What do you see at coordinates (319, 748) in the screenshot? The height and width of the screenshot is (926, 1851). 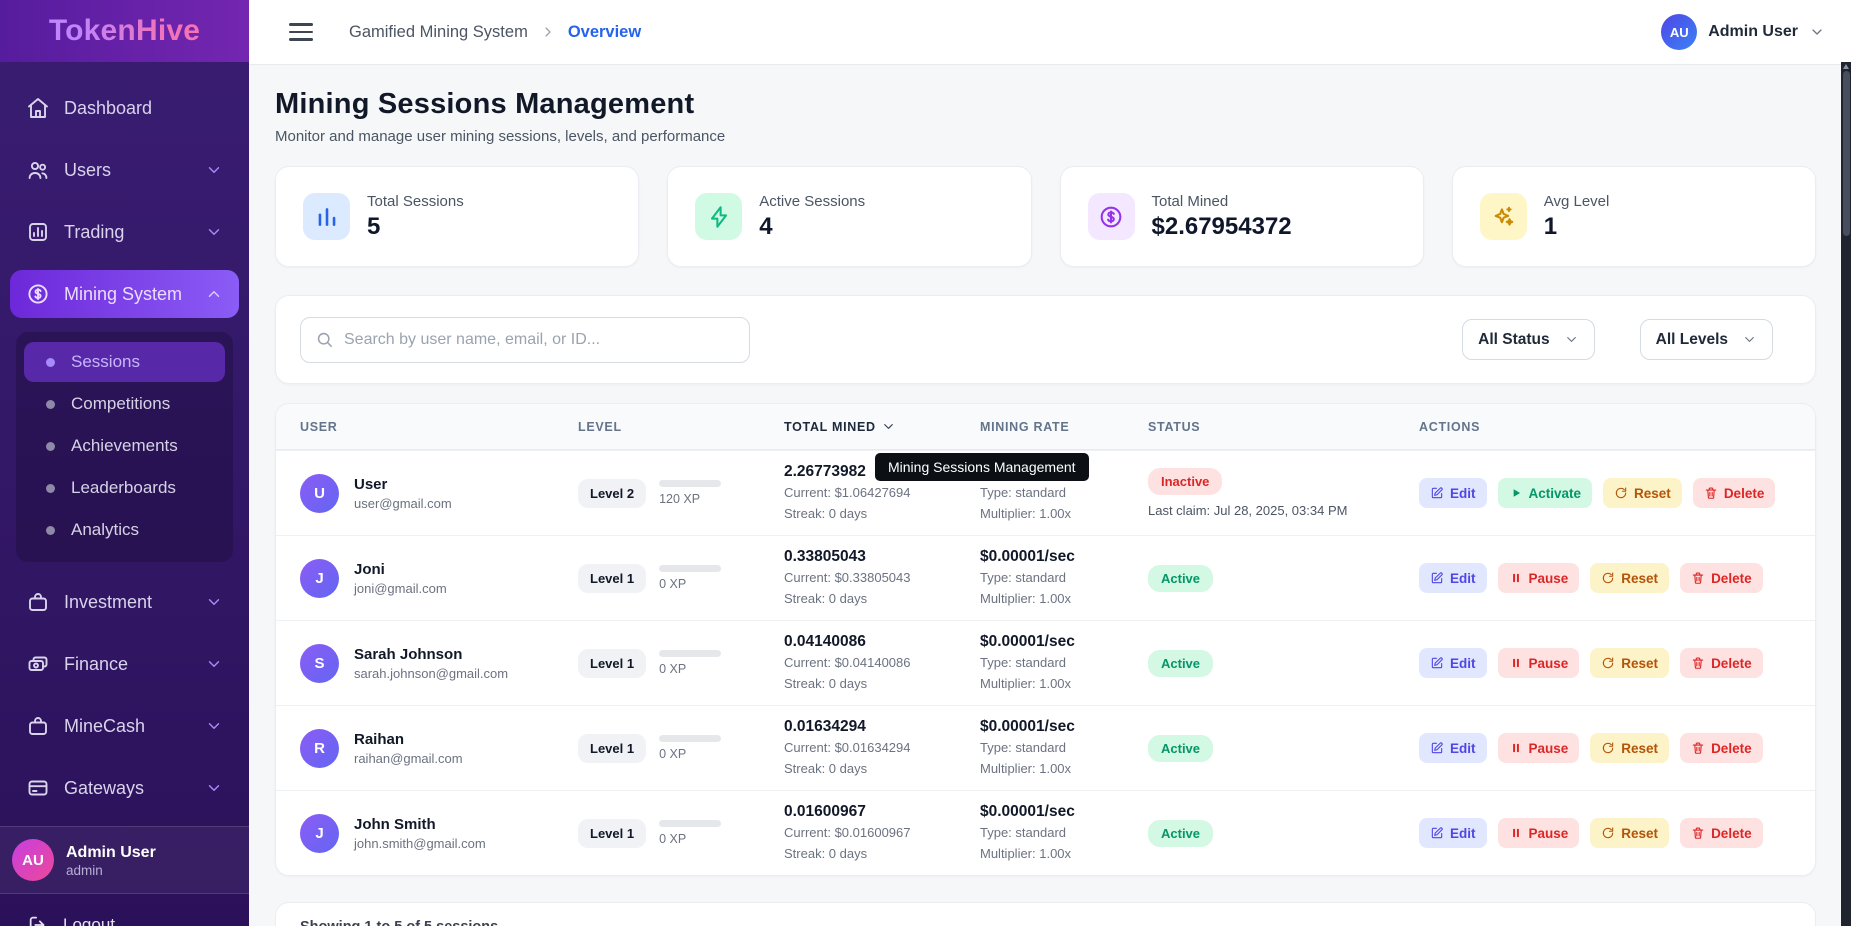 I see `avatar: R` at bounding box center [319, 748].